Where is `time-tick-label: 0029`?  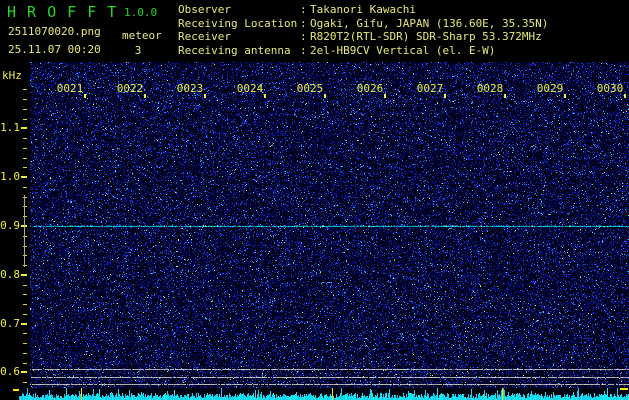 time-tick-label: 0029 is located at coordinates (550, 88).